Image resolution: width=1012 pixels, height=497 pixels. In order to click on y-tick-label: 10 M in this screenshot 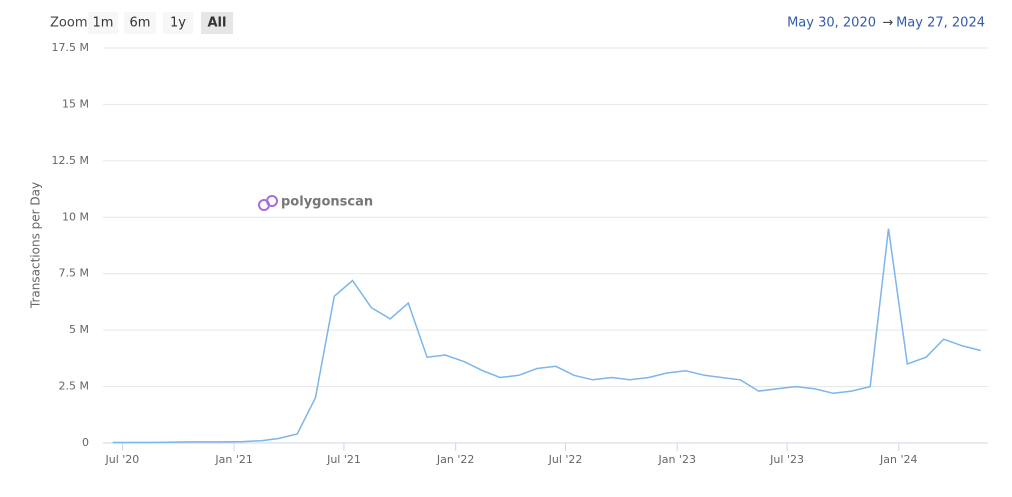, I will do `click(75, 216)`.